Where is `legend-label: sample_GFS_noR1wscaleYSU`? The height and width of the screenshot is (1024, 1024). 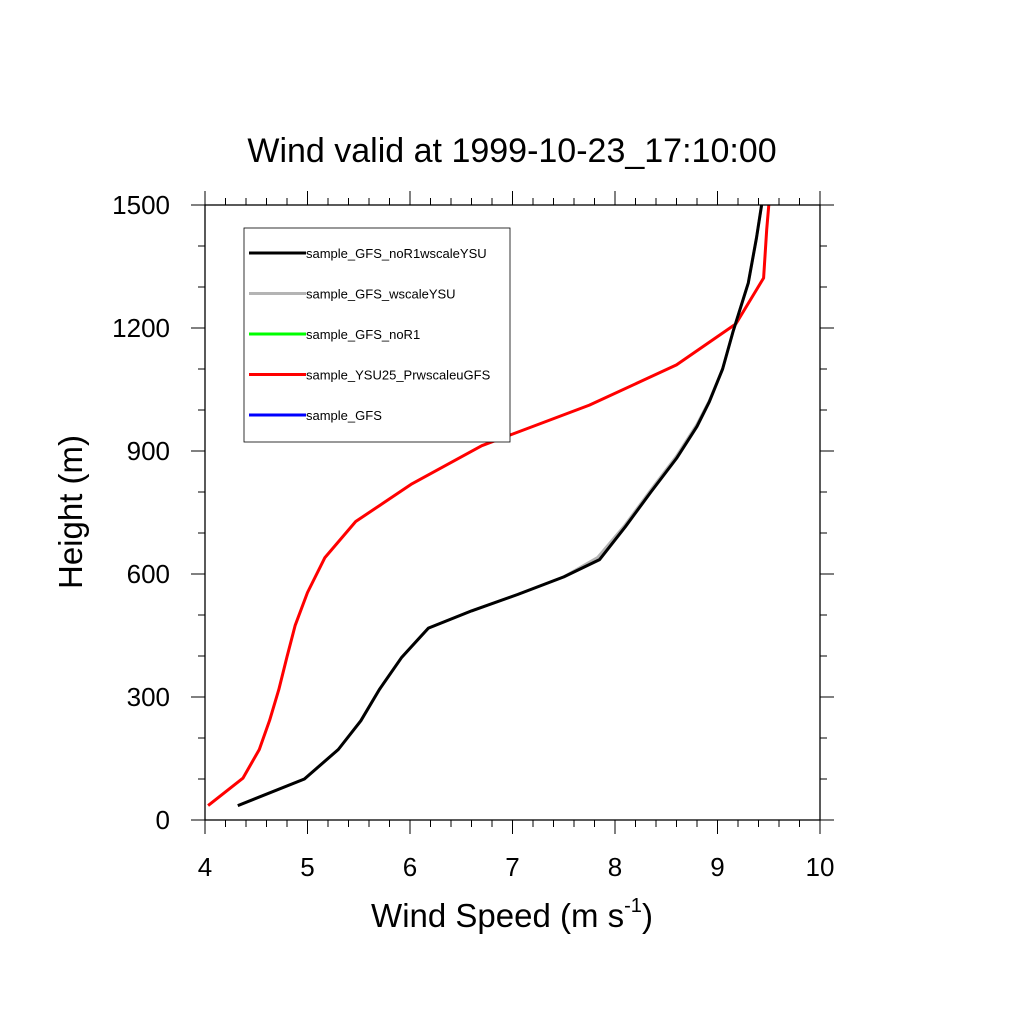 legend-label: sample_GFS_noR1wscaleYSU is located at coordinates (396, 253).